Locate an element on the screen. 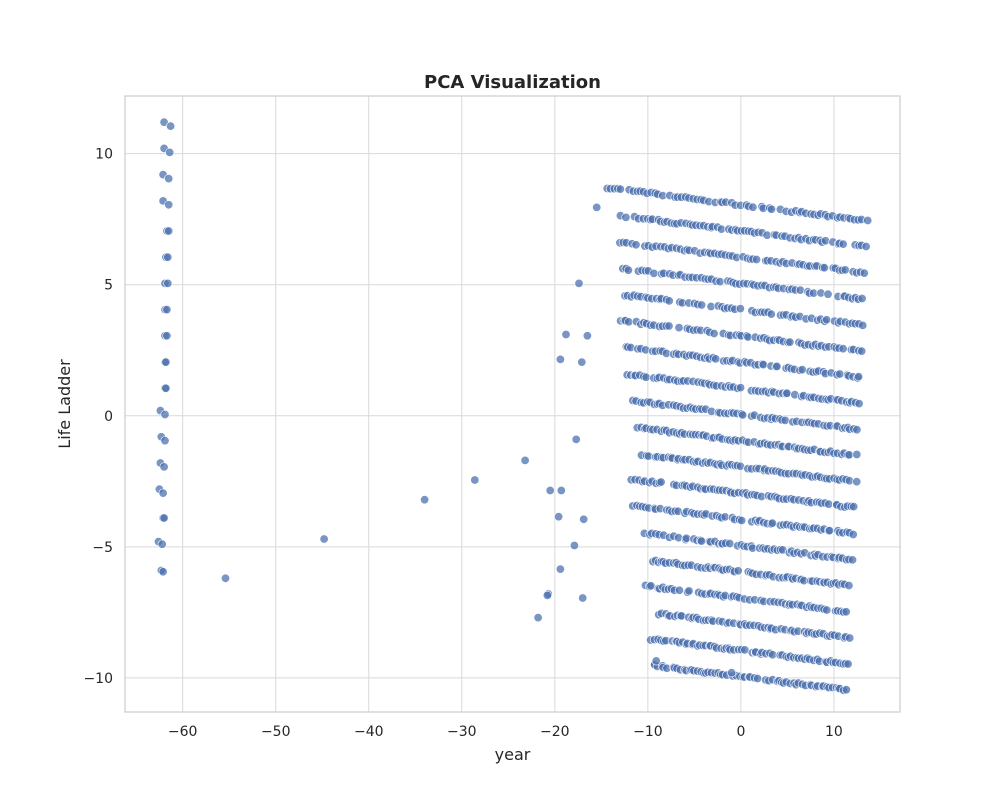 This screenshot has height=800, width=1000. x-tick-label: −50 is located at coordinates (276, 732).